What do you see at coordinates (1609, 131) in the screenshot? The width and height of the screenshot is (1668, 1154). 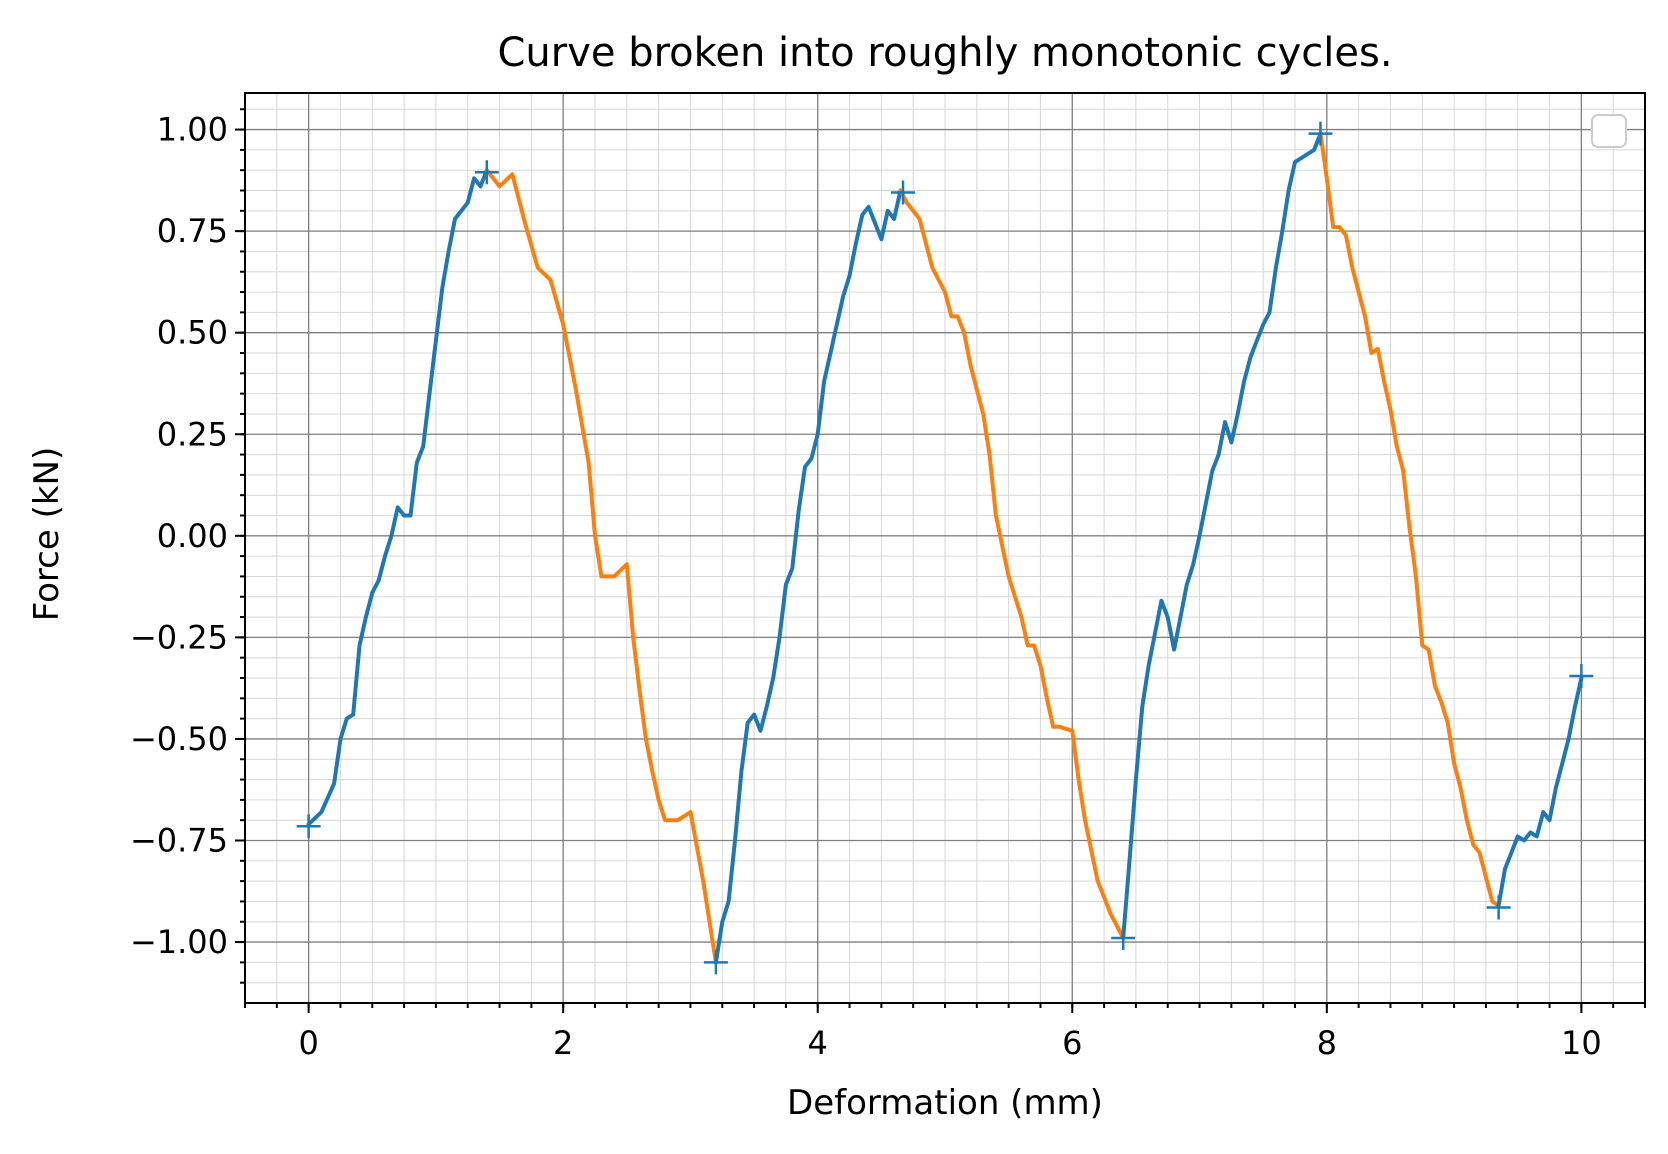 I see `legend-box` at bounding box center [1609, 131].